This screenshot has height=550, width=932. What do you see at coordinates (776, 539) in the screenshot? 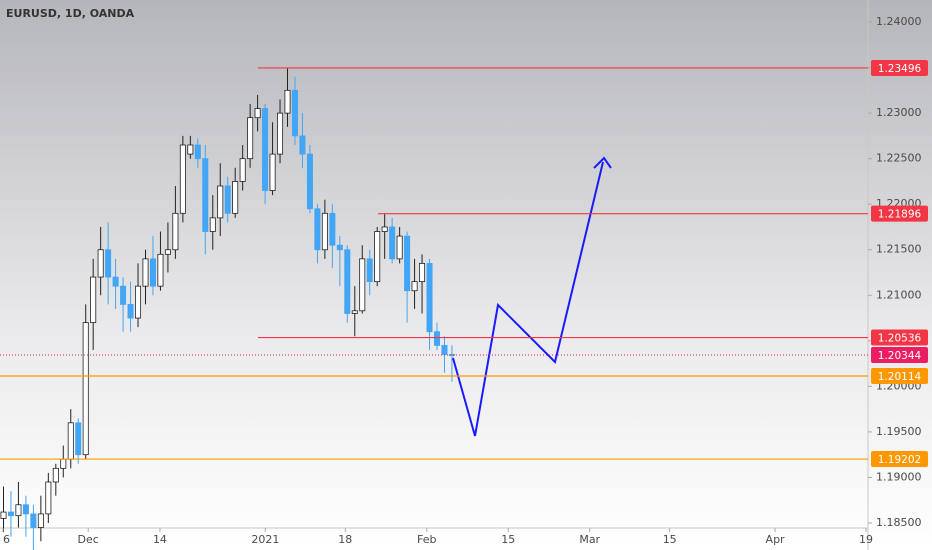
I see `time-tick-label: Apr` at bounding box center [776, 539].